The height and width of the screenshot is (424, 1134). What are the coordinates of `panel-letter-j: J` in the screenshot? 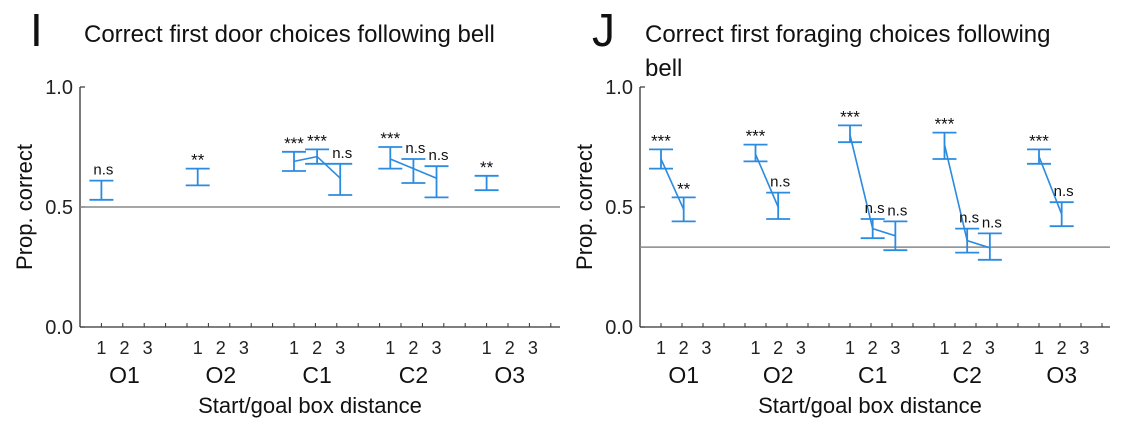 It's located at (603, 30).